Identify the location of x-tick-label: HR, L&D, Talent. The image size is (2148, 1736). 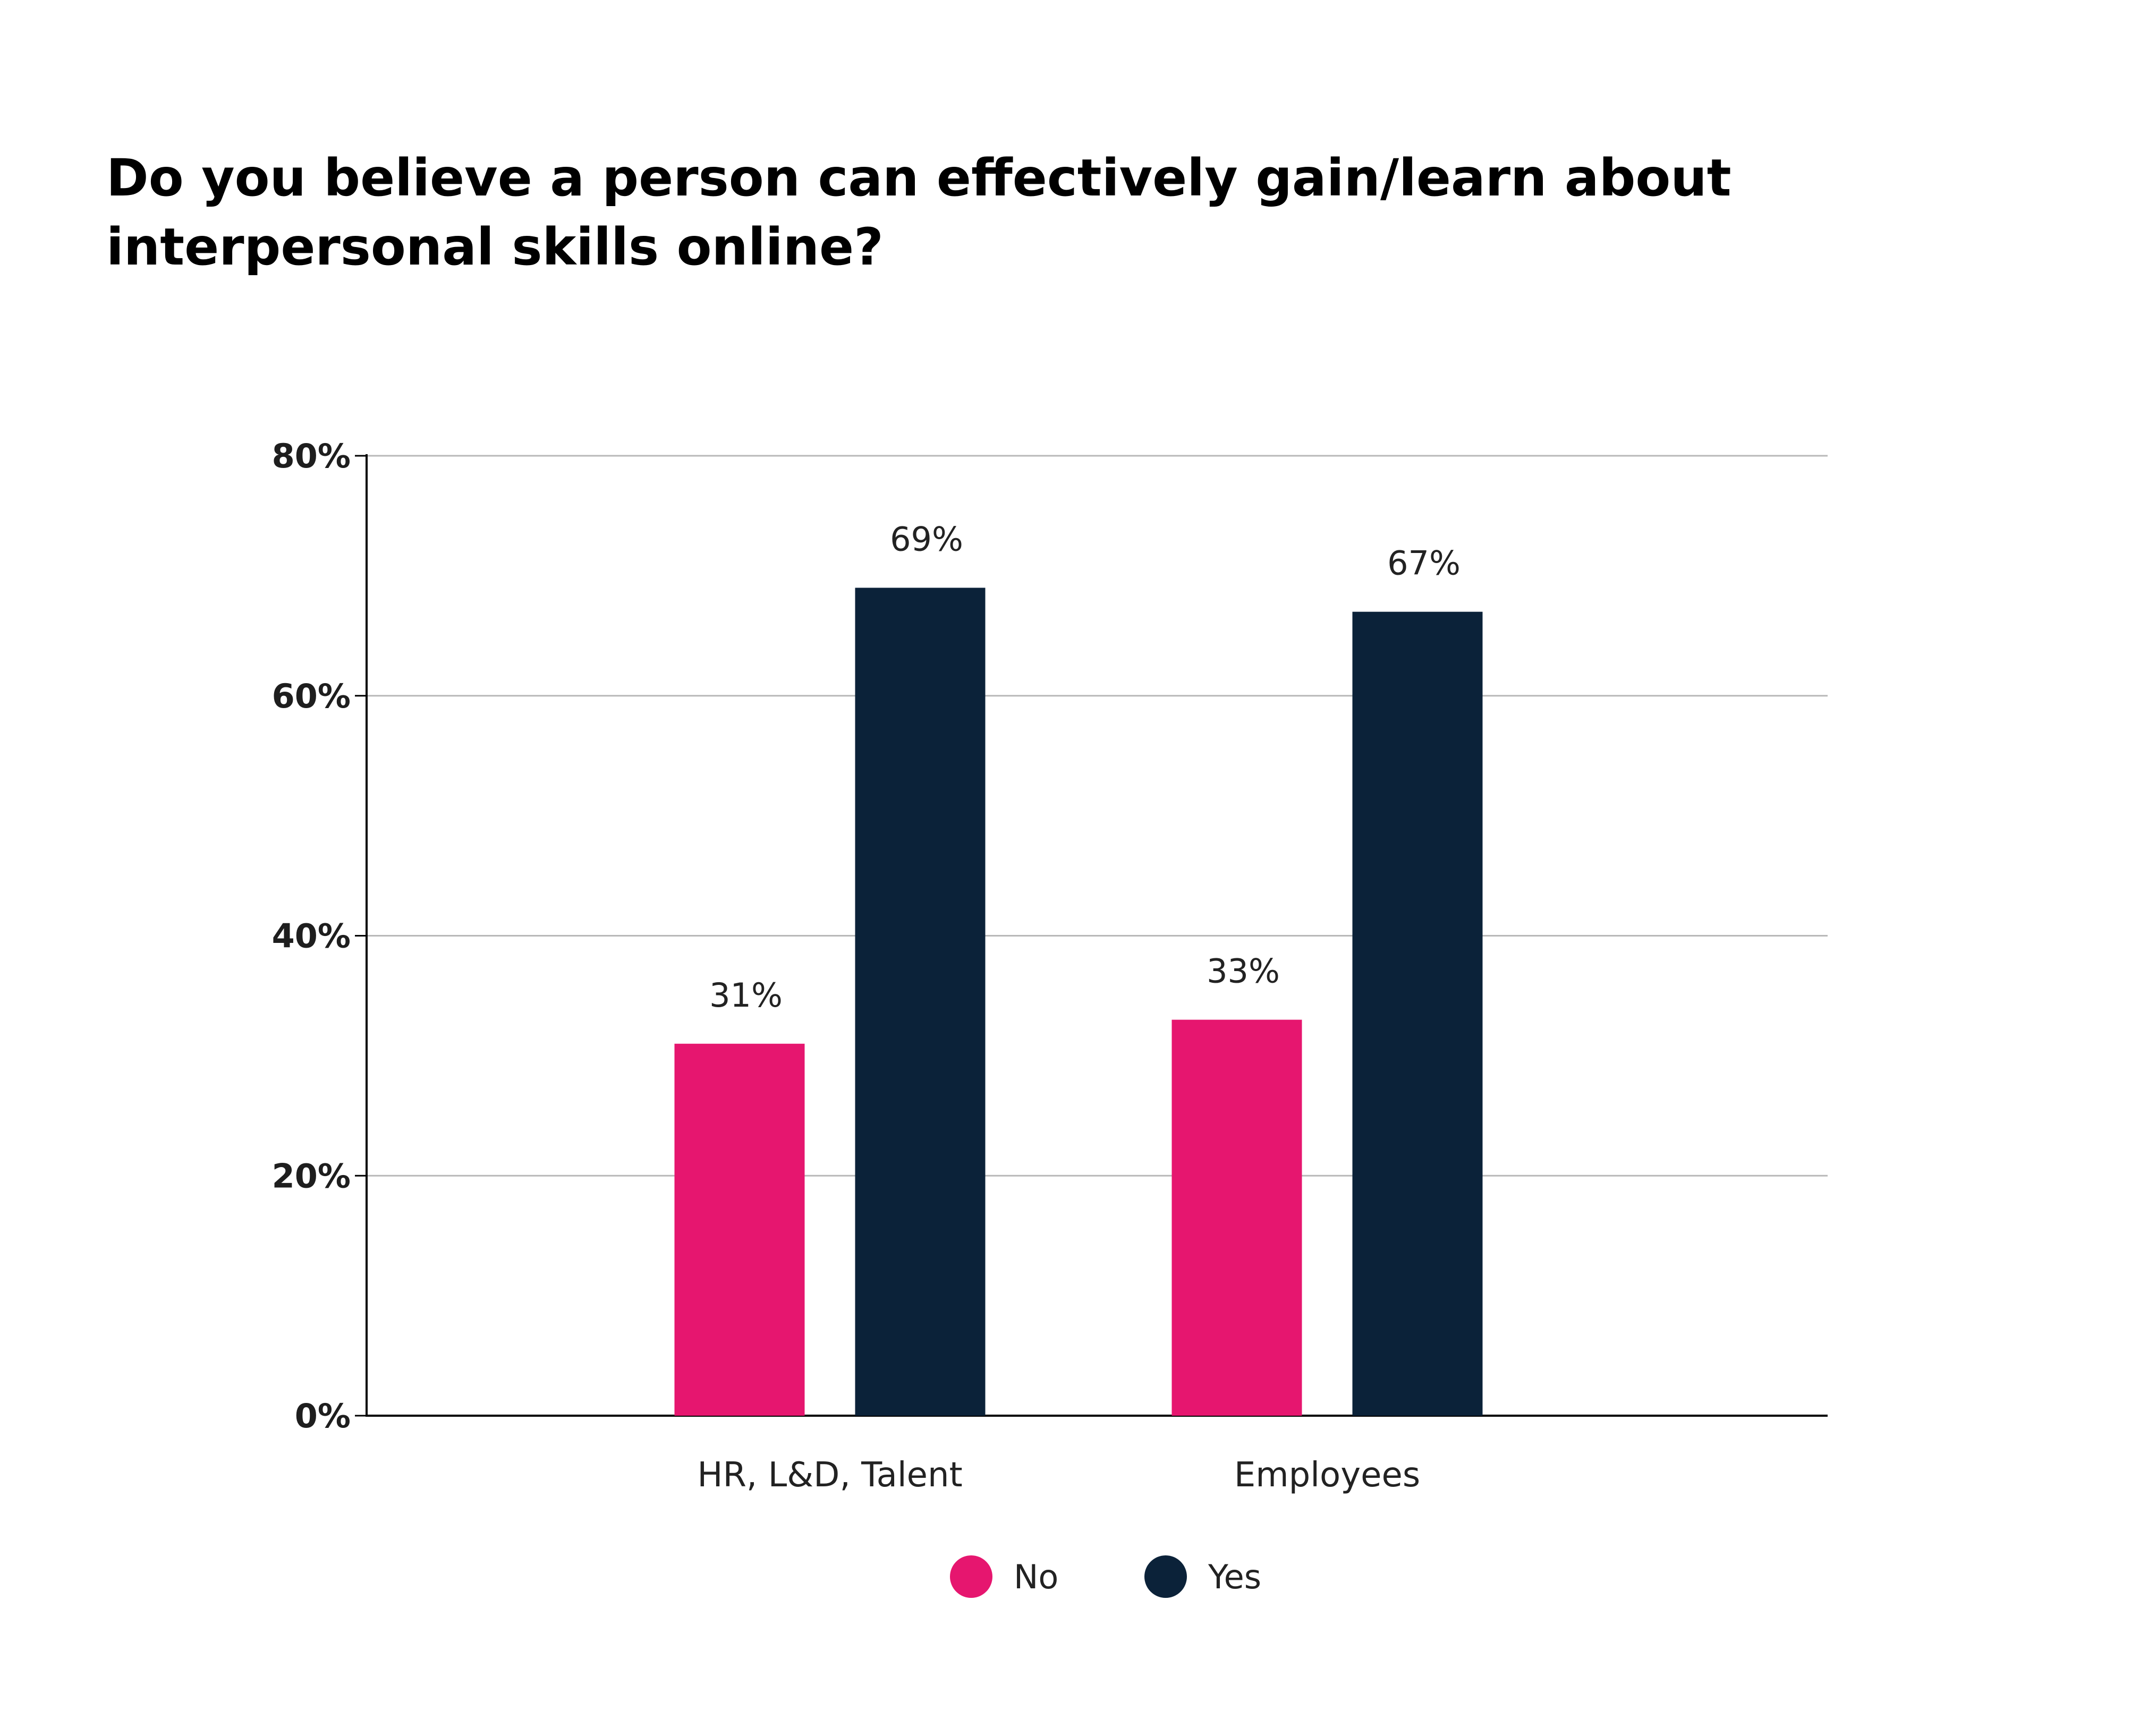
(829, 1475).